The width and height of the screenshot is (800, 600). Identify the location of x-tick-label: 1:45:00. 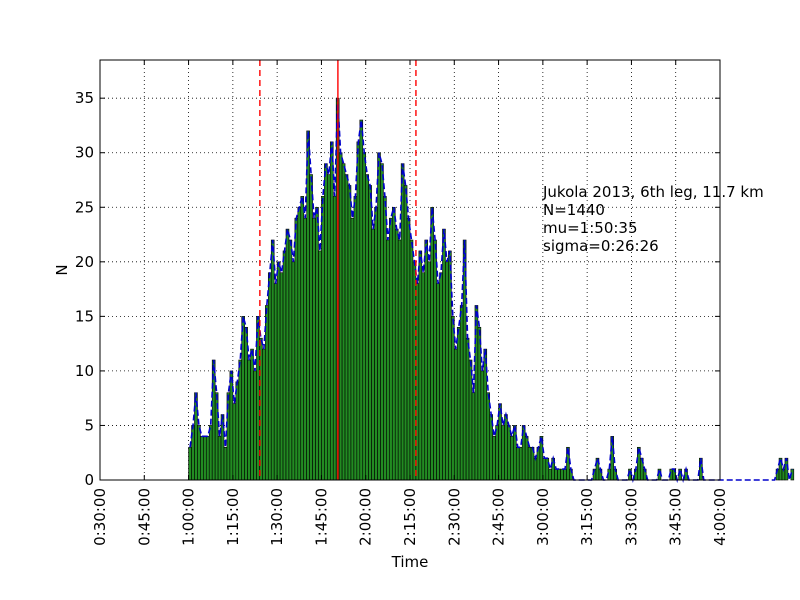
(321, 517).